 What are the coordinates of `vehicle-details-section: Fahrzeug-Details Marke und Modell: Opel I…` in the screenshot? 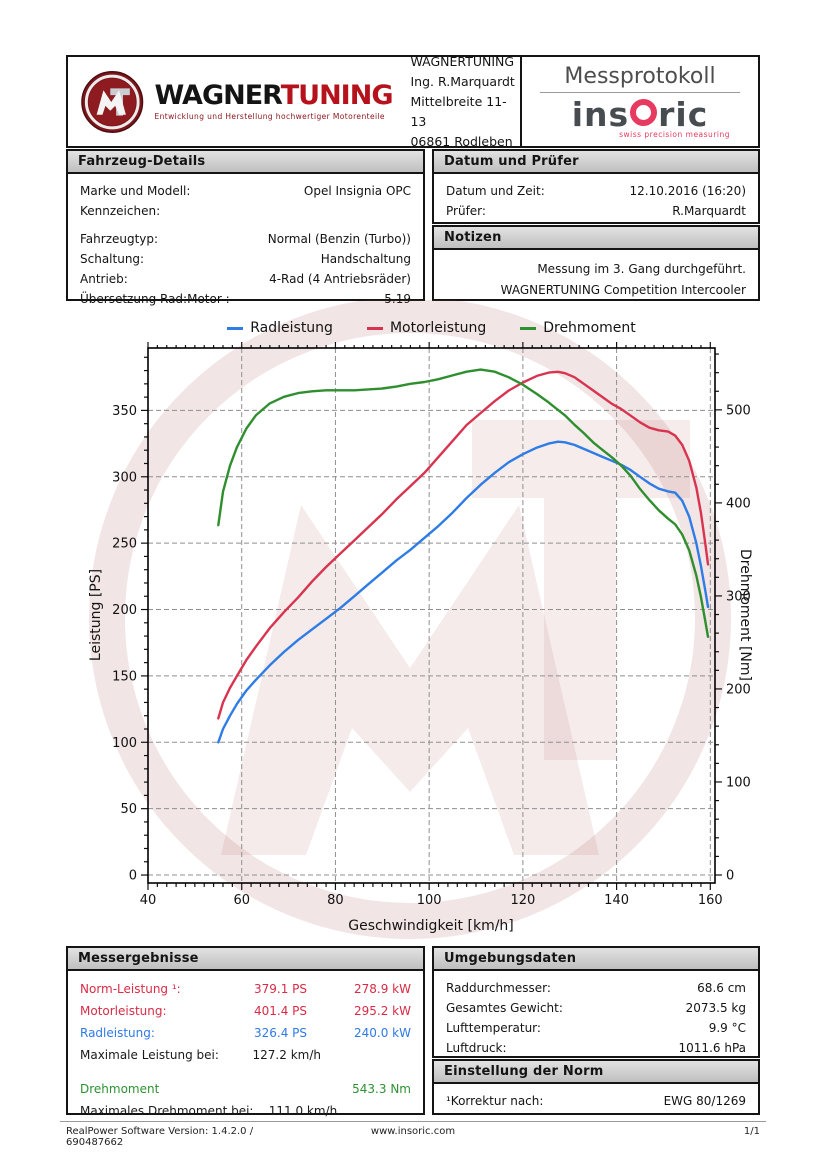 It's located at (245, 227).